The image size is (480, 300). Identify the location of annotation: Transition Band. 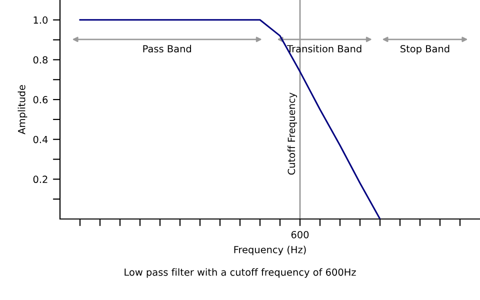
(324, 48).